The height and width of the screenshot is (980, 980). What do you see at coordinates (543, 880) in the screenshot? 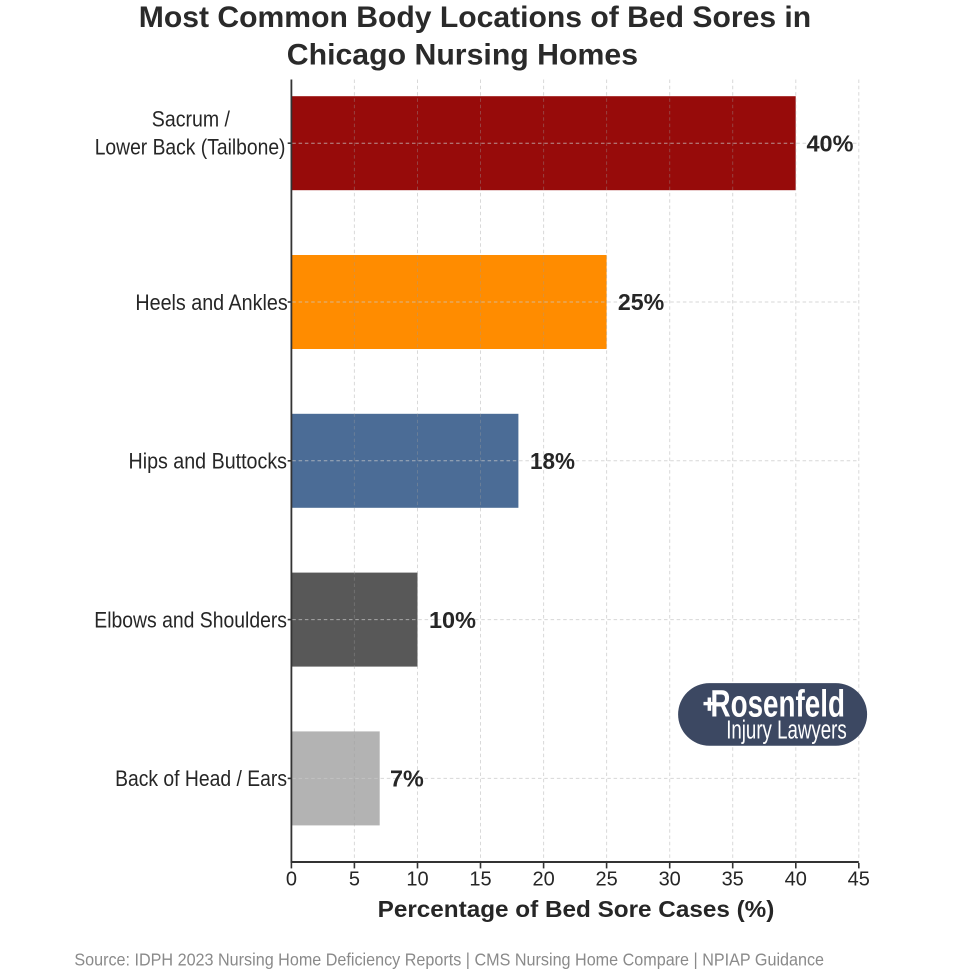
I see `svg-text: 20` at bounding box center [543, 880].